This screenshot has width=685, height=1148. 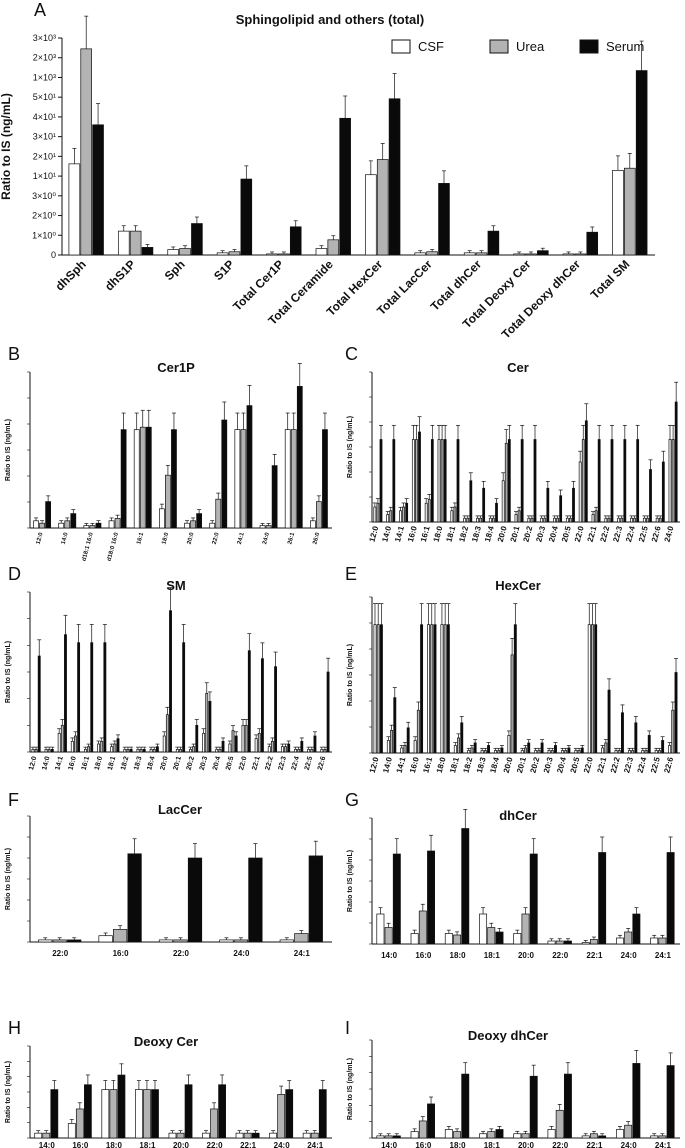 I want to click on chart-title: LacCer, so click(x=180, y=809).